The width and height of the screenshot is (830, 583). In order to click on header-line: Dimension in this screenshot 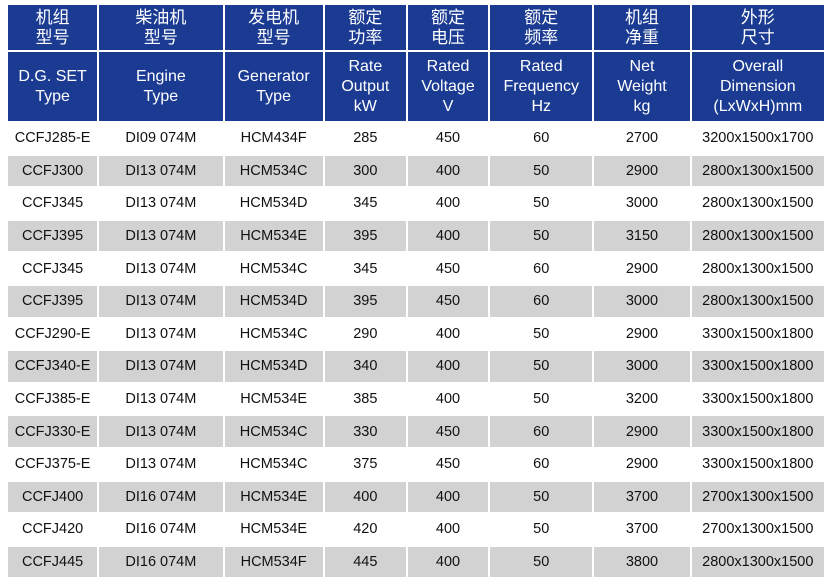, I will do `click(758, 86)`.